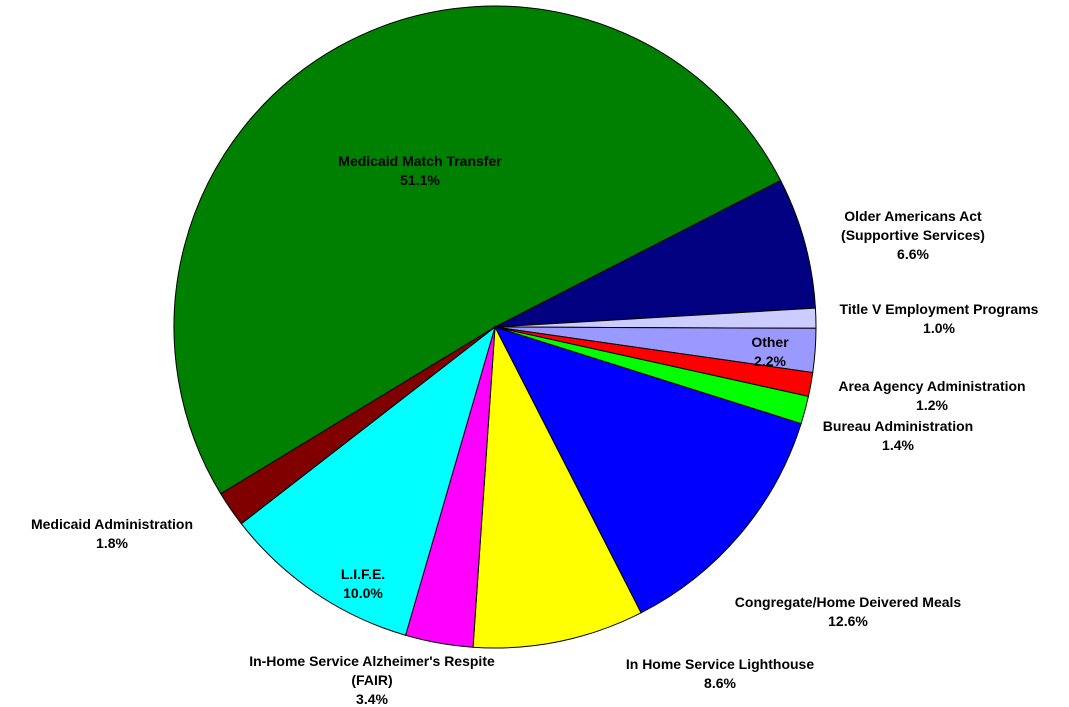 This screenshot has width=1069, height=707. What do you see at coordinates (939, 309) in the screenshot?
I see `category-name: Title V Employment Programs` at bounding box center [939, 309].